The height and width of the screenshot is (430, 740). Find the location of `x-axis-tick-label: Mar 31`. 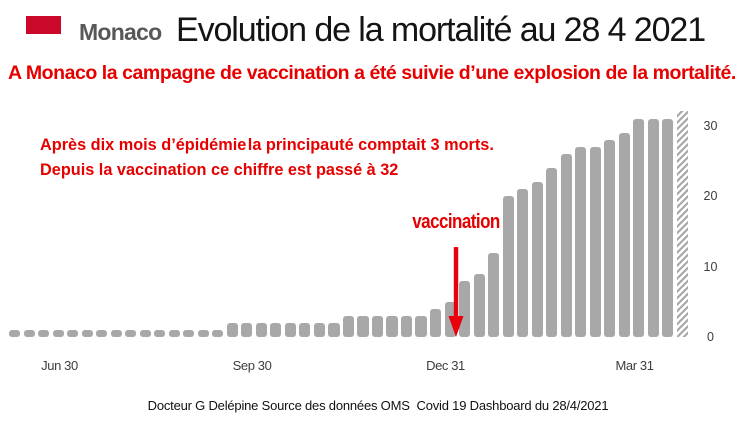

x-axis-tick-label: Mar 31 is located at coordinates (634, 365).